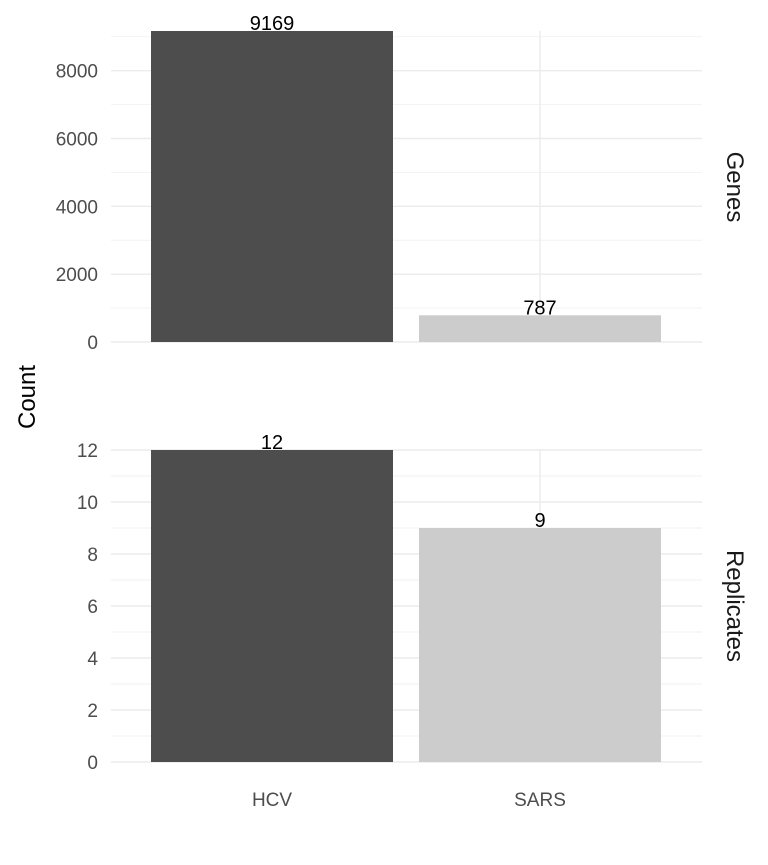 This screenshot has height=865, width=768. Describe the element at coordinates (409, 800) in the screenshot. I see `x-axis: HCV SARS` at that location.